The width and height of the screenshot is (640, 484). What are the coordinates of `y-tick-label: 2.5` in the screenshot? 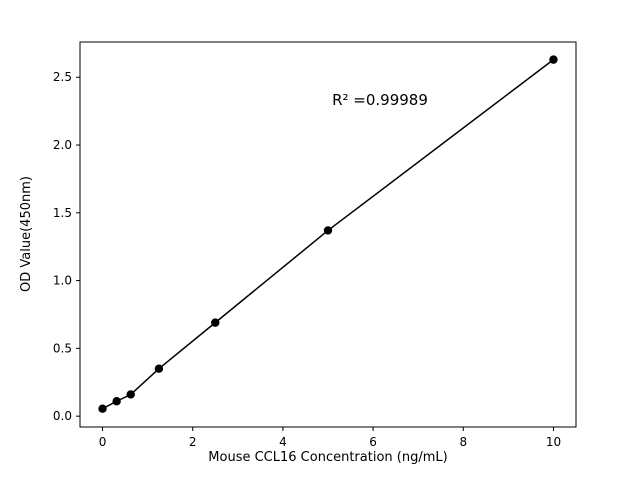 It's located at (62, 77).